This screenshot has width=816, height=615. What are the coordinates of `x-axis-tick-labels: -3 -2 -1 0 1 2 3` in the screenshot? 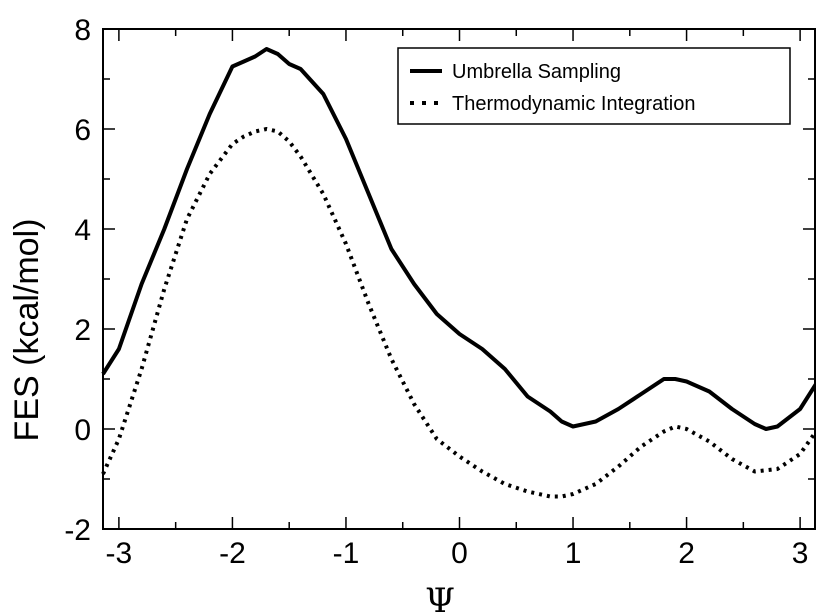 It's located at (457, 553).